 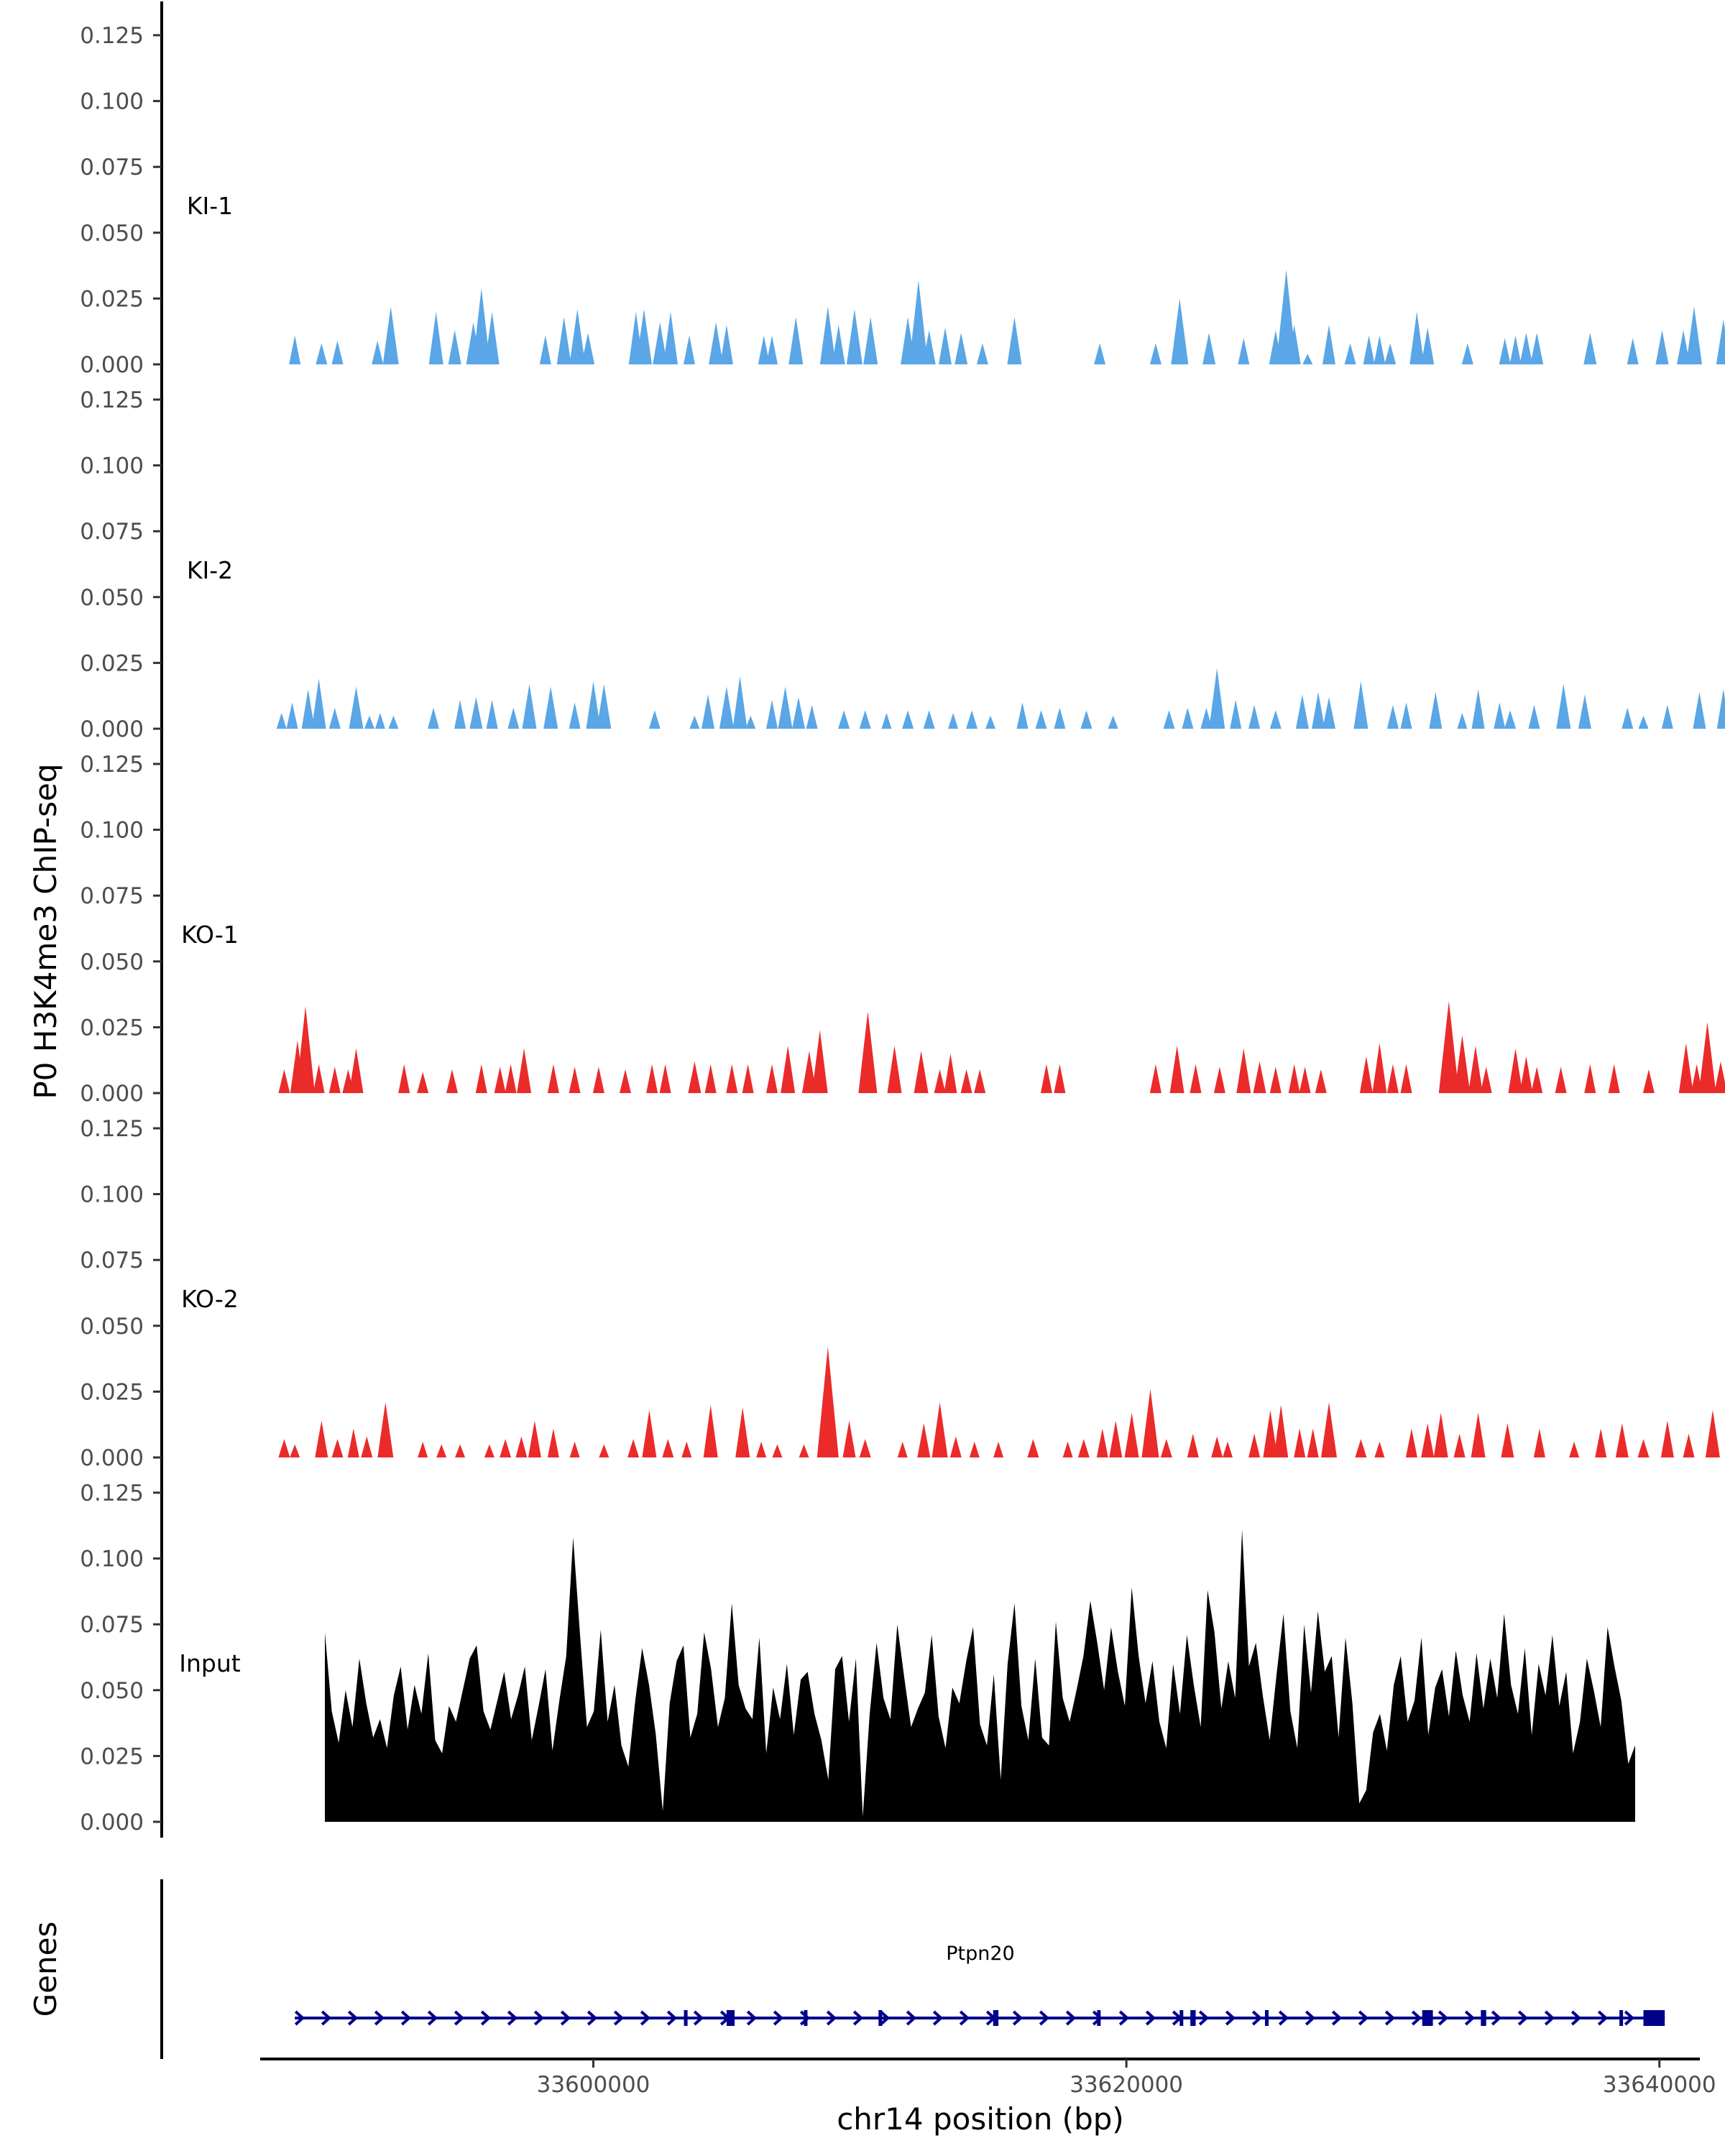 I want to click on y-tick-label: 0.125, so click(x=112, y=400).